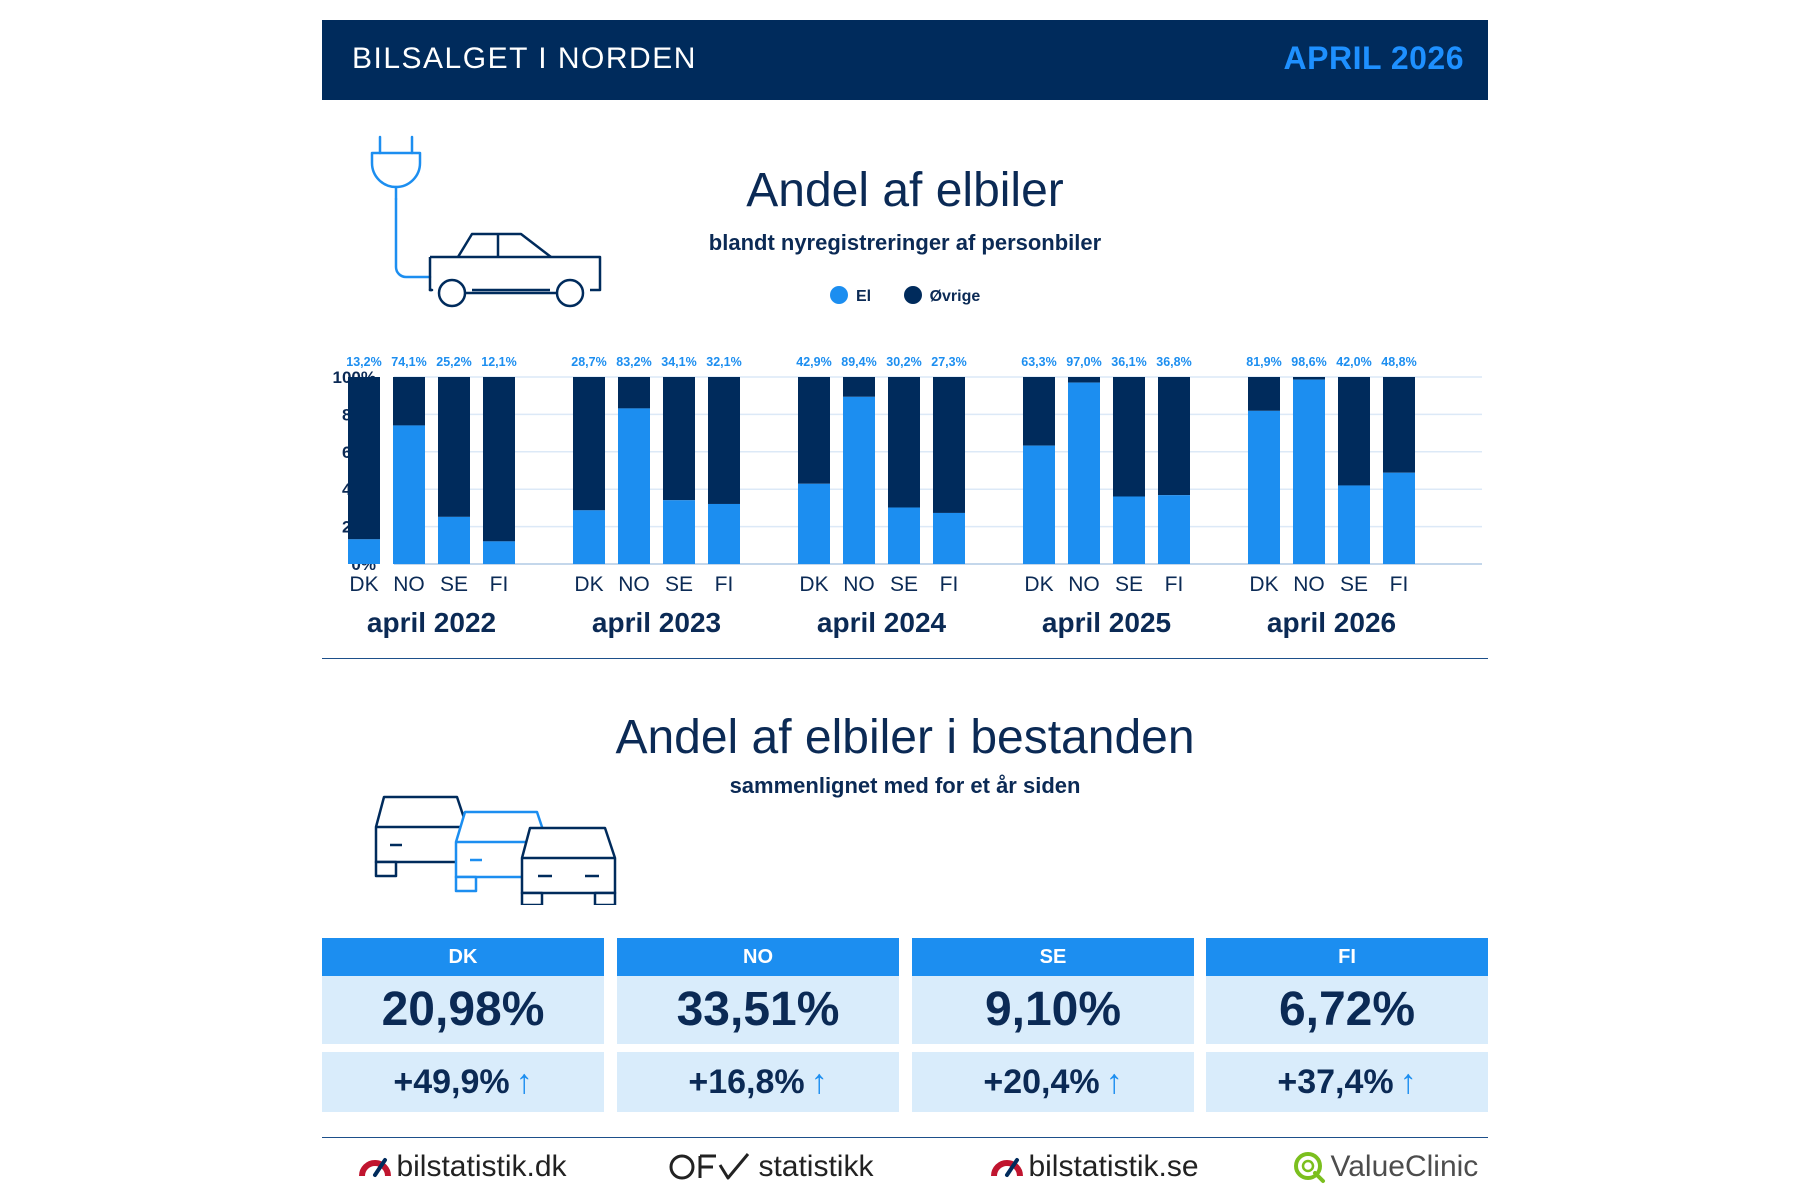  I want to click on group-label: april 2026, so click(1331, 622).